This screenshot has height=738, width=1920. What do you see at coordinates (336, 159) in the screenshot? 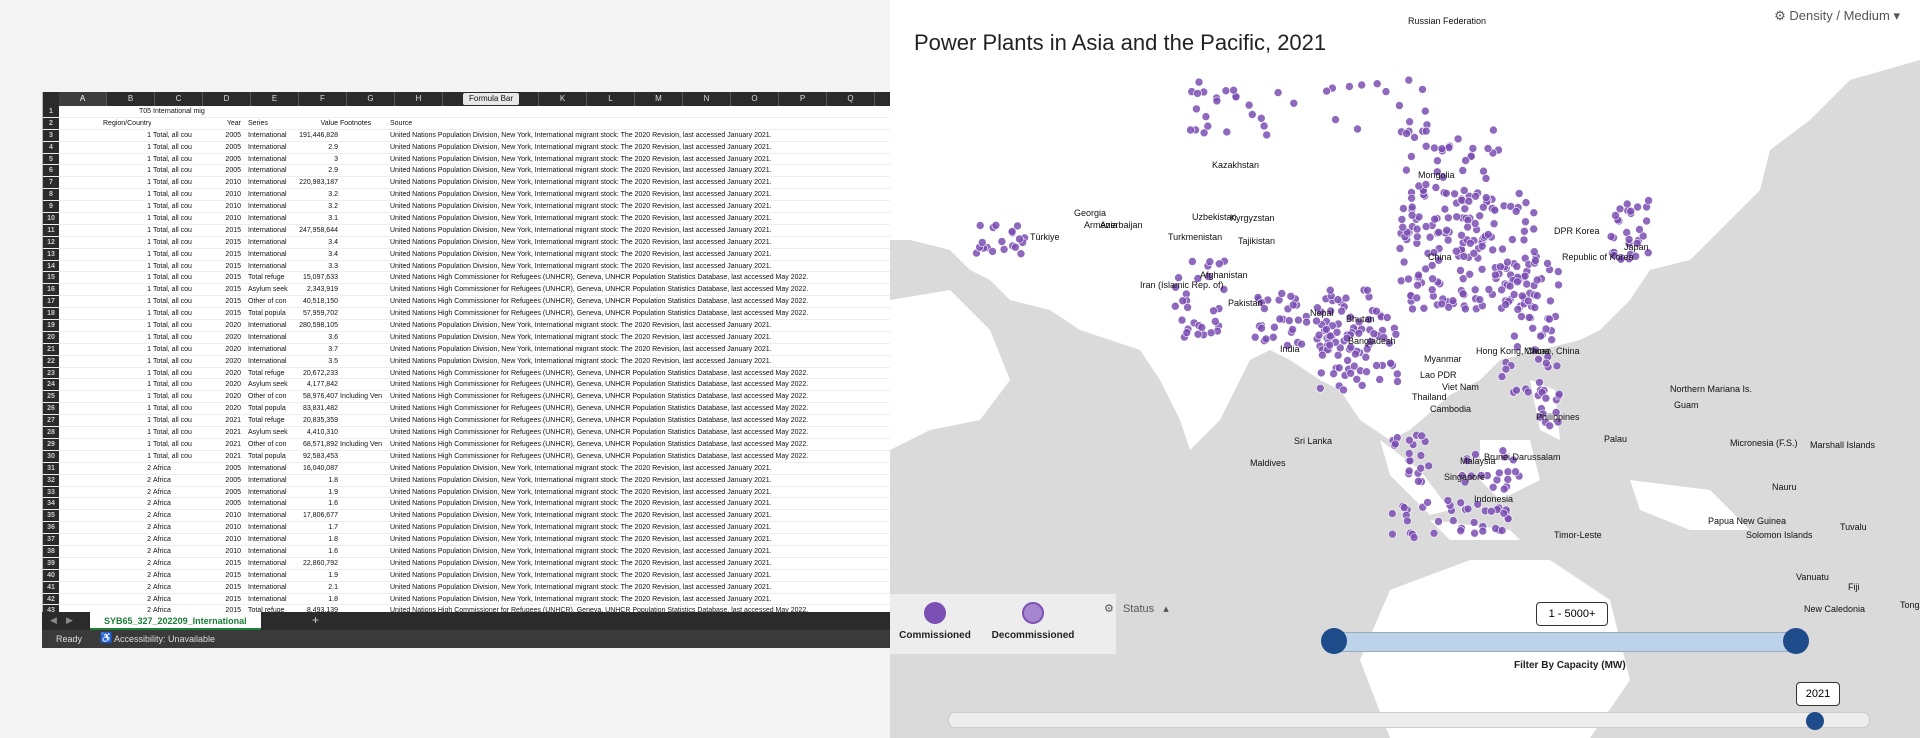
I see `table-cell: 3` at bounding box center [336, 159].